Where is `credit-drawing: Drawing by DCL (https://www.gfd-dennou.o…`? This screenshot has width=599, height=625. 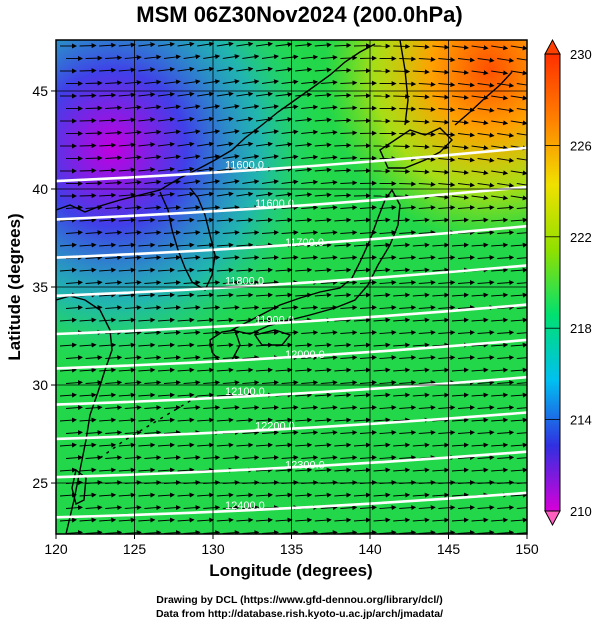 credit-drawing: Drawing by DCL (https://www.gfd-dennou.o… is located at coordinates (299, 600).